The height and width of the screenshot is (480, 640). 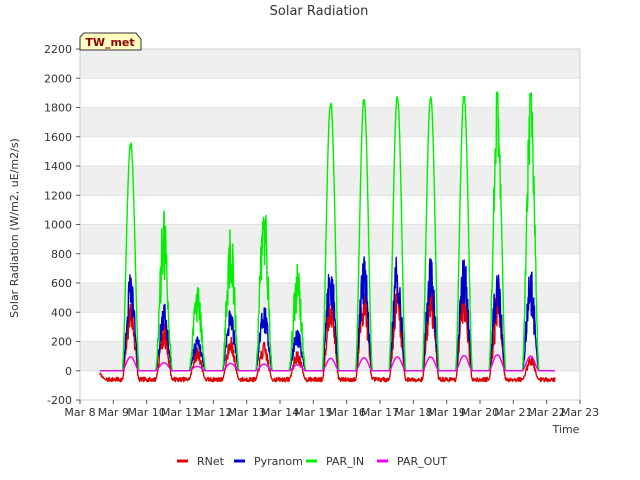 I want to click on x-tick-label: Mar 16, so click(x=347, y=412).